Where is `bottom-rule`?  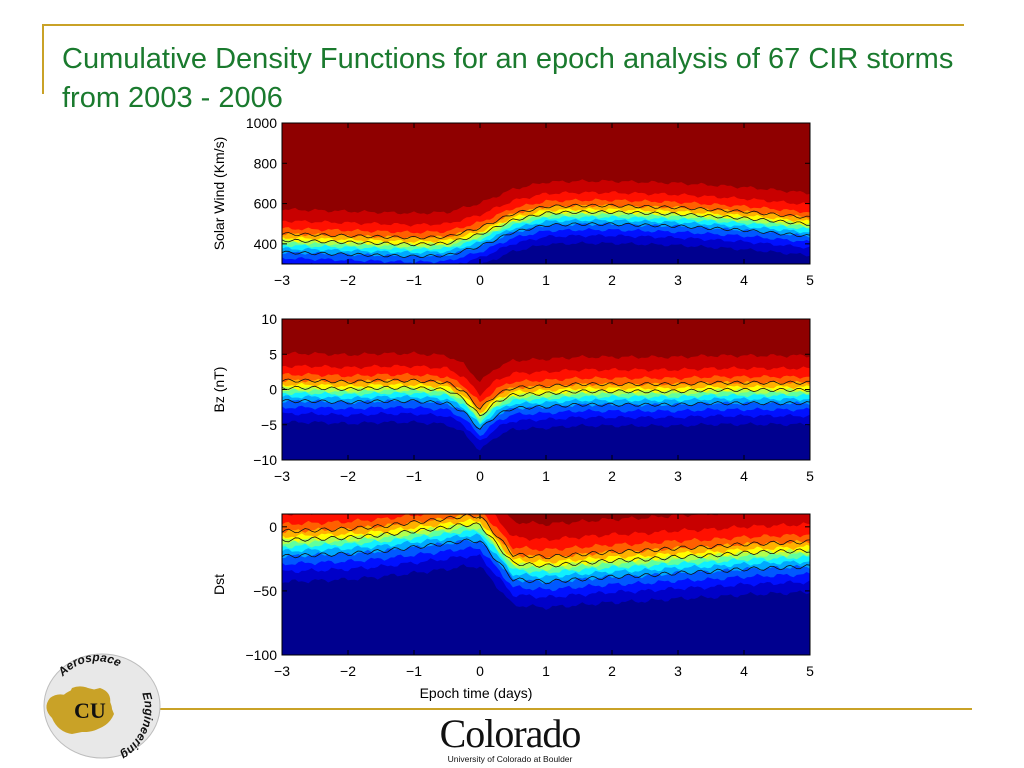 bottom-rule is located at coordinates (561, 709).